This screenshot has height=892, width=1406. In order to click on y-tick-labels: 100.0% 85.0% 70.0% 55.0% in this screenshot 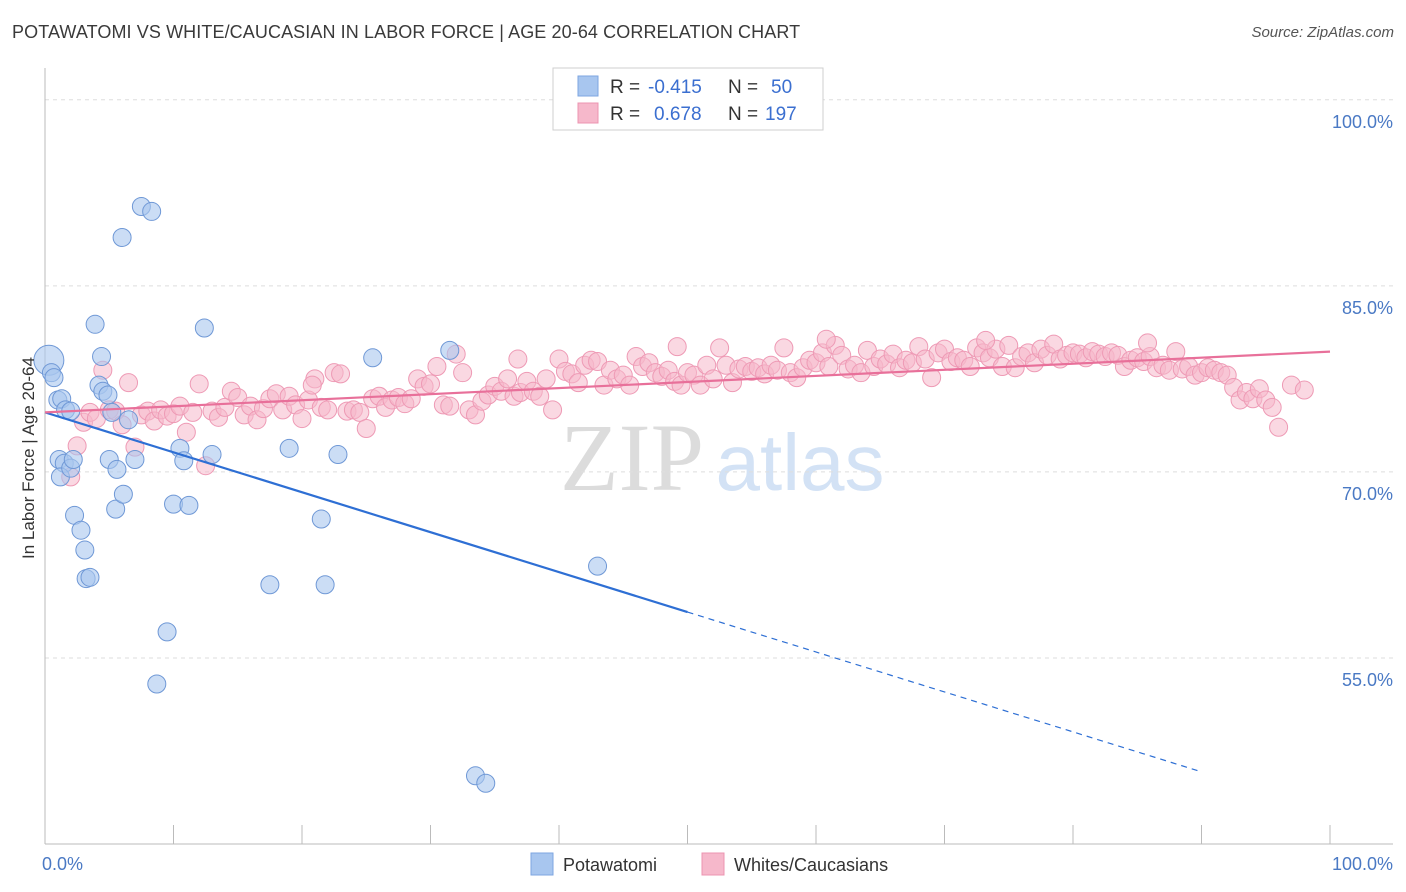, I will do `click(1362, 401)`.